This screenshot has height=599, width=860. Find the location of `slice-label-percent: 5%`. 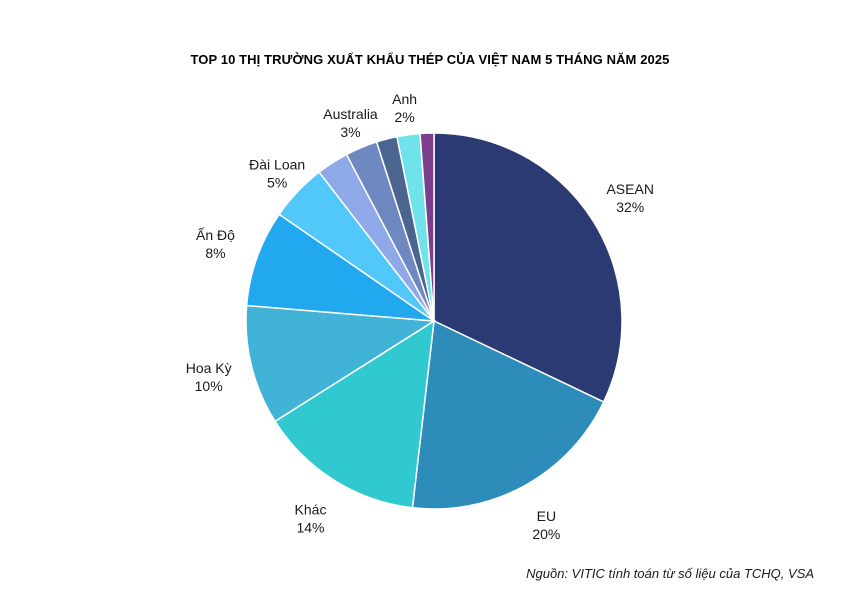

slice-label-percent: 5% is located at coordinates (277, 182).